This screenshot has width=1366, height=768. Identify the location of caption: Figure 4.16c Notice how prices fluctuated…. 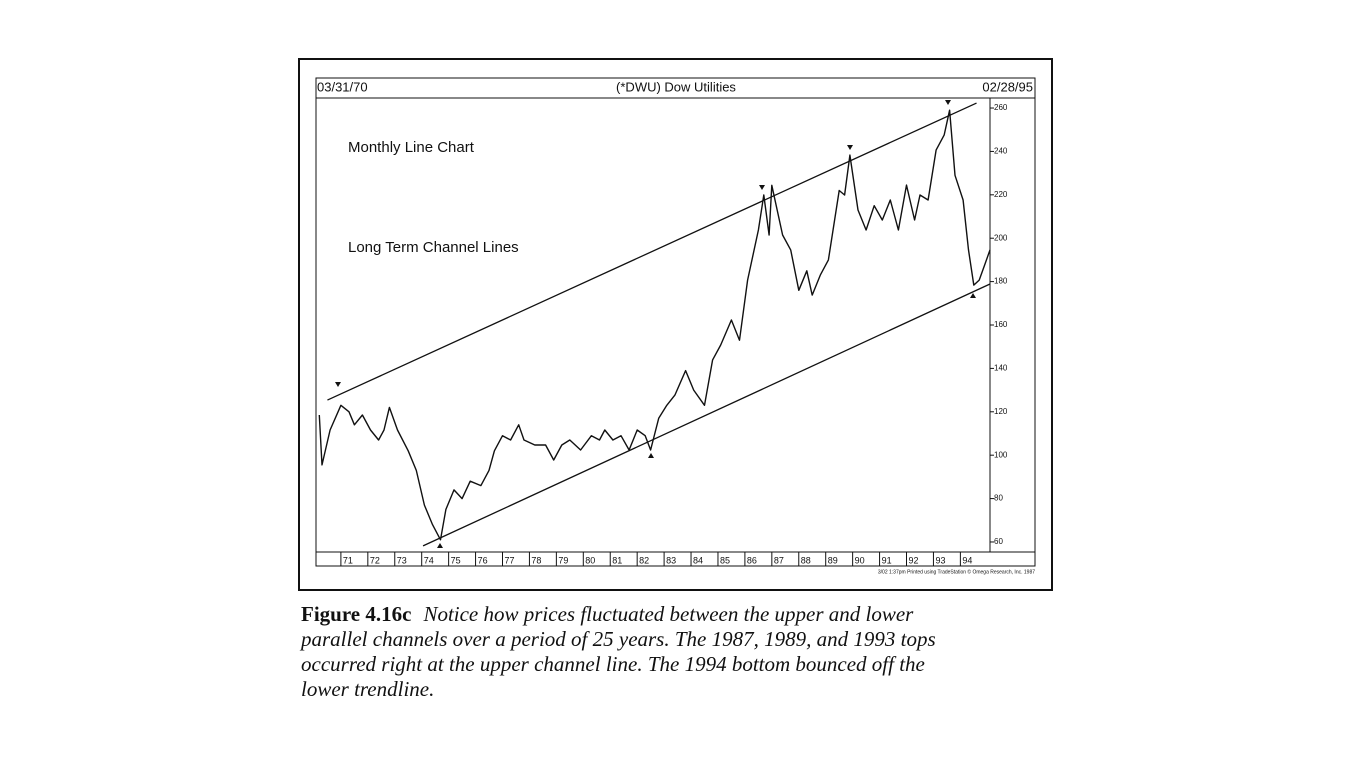
(681, 652).